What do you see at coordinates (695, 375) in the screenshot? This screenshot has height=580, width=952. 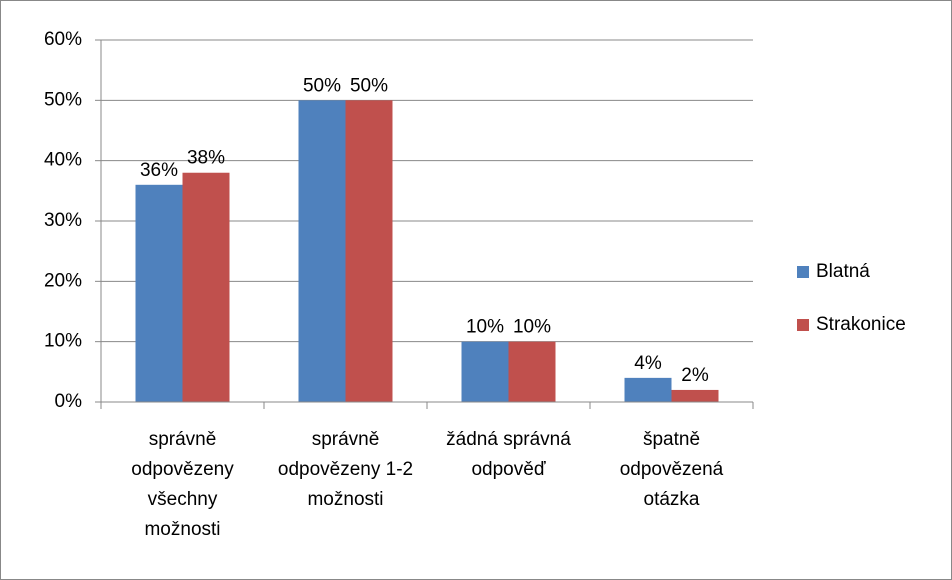 I see `data-label: 2%` at bounding box center [695, 375].